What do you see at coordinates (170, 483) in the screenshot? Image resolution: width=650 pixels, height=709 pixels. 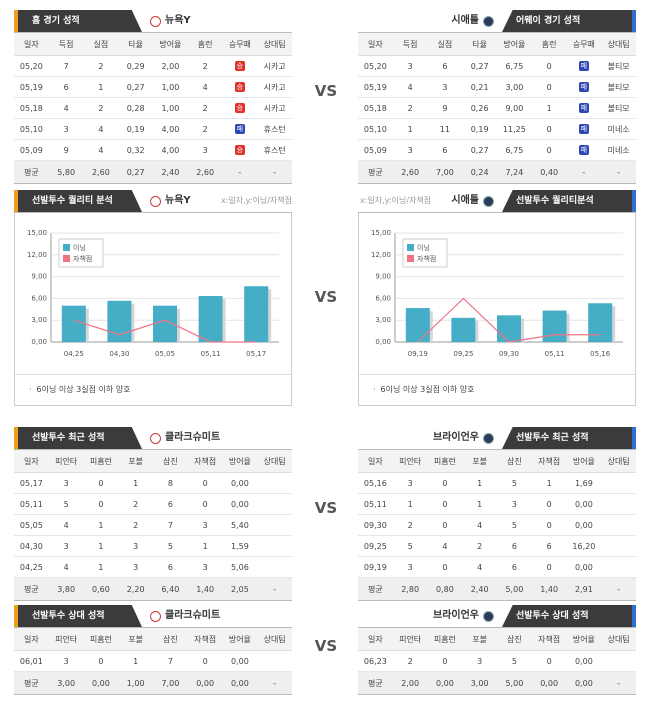 I see `cell: 8` at bounding box center [170, 483].